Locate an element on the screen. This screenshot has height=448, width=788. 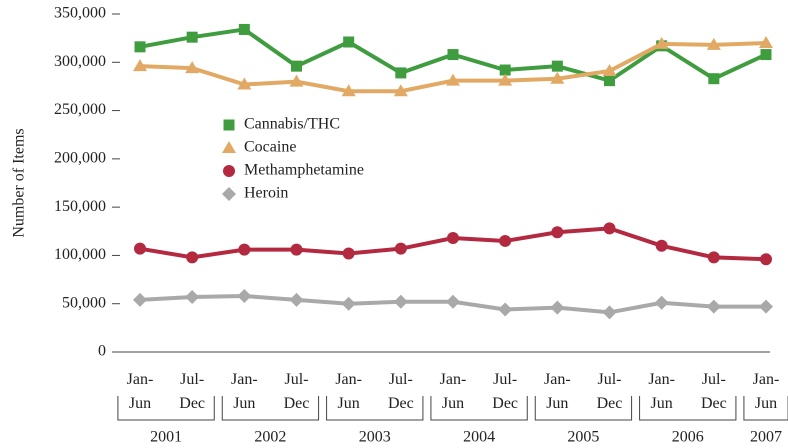
x-group-label: 2003 is located at coordinates (375, 437).